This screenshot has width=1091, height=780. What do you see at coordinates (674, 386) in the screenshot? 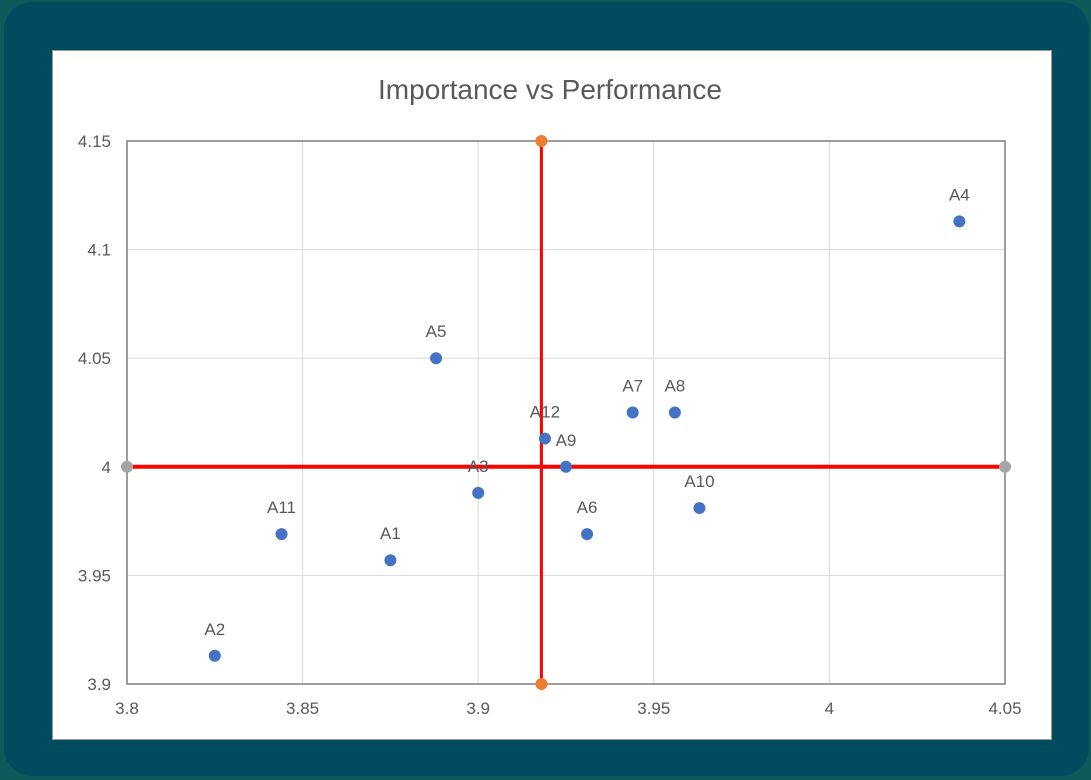
I see `data-label-a8: A8` at bounding box center [674, 386].